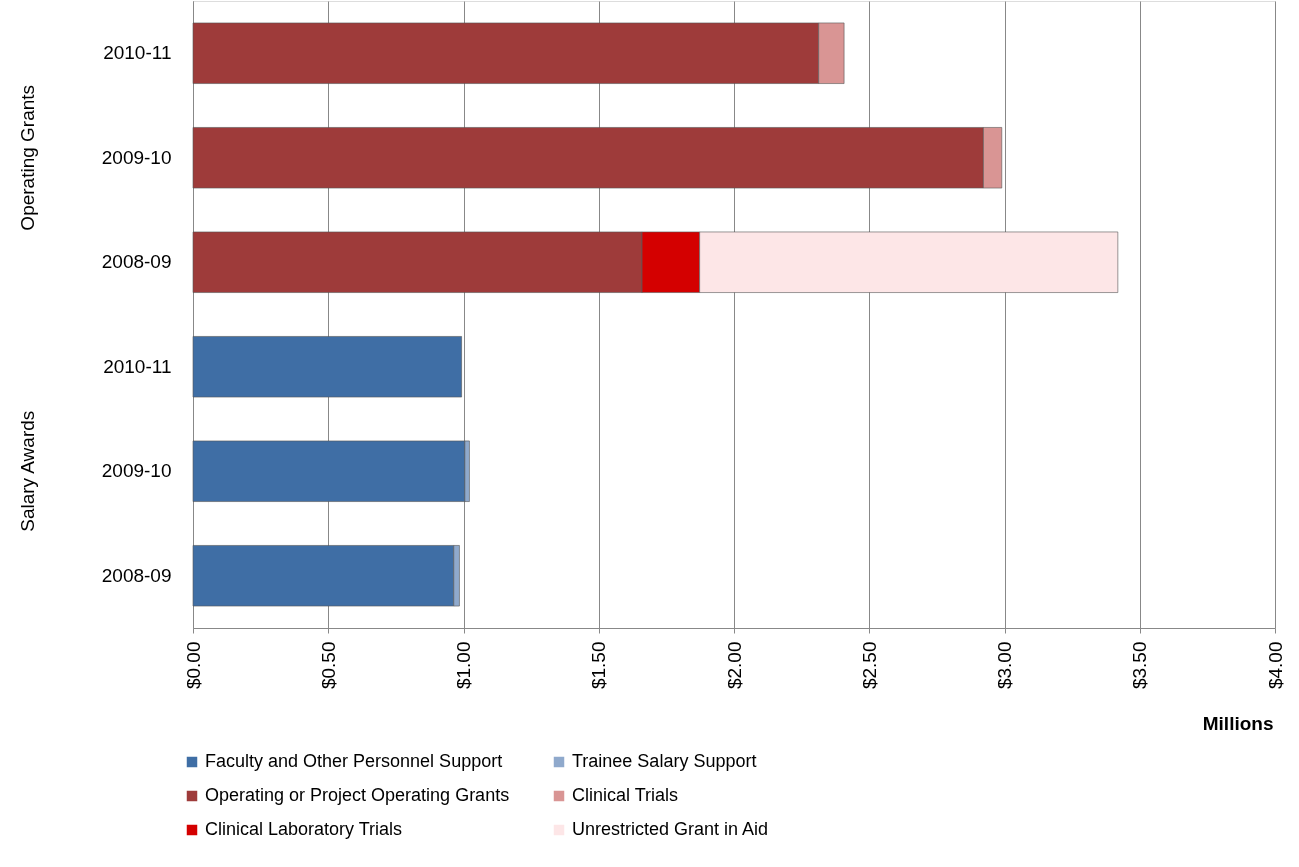 This screenshot has height=867, width=1299. Describe the element at coordinates (463, 665) in the screenshot. I see `x-tick-label: $1.00` at that location.